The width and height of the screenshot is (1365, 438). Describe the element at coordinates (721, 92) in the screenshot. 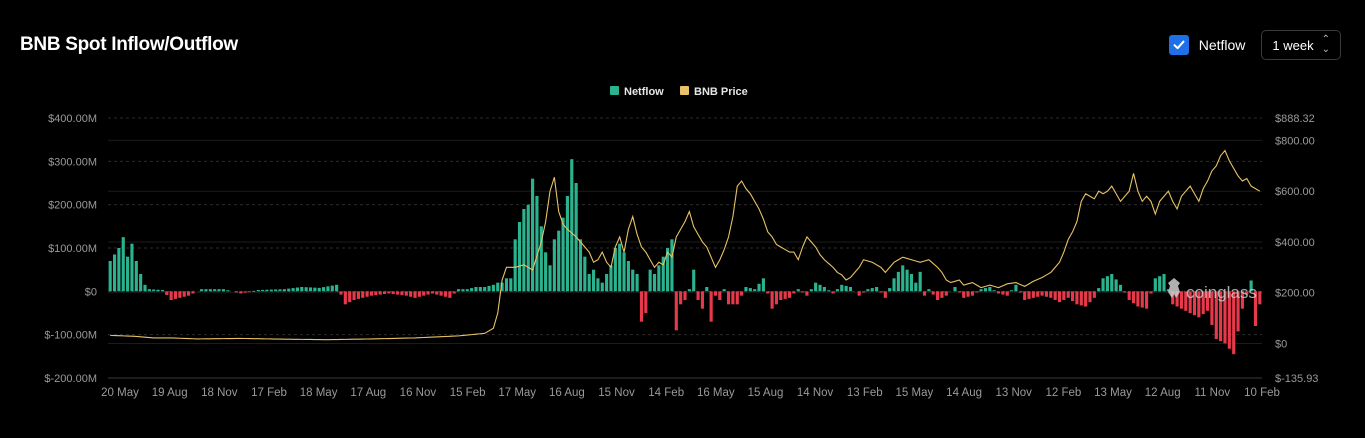

I see `legend-label-price: BNB Price` at that location.